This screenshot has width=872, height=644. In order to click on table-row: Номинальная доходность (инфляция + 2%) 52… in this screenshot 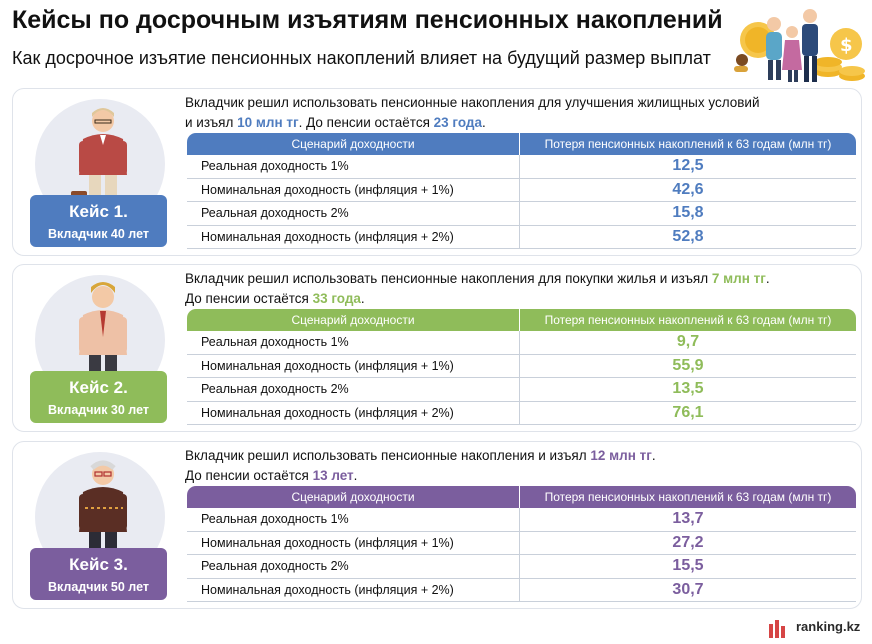, I will do `click(521, 237)`.